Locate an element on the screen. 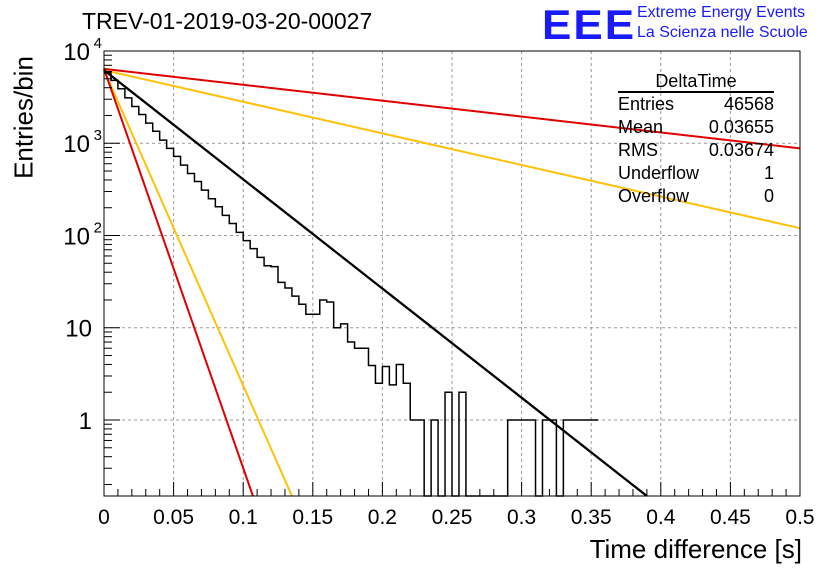  x-tick-label: 0.05 is located at coordinates (173, 517).